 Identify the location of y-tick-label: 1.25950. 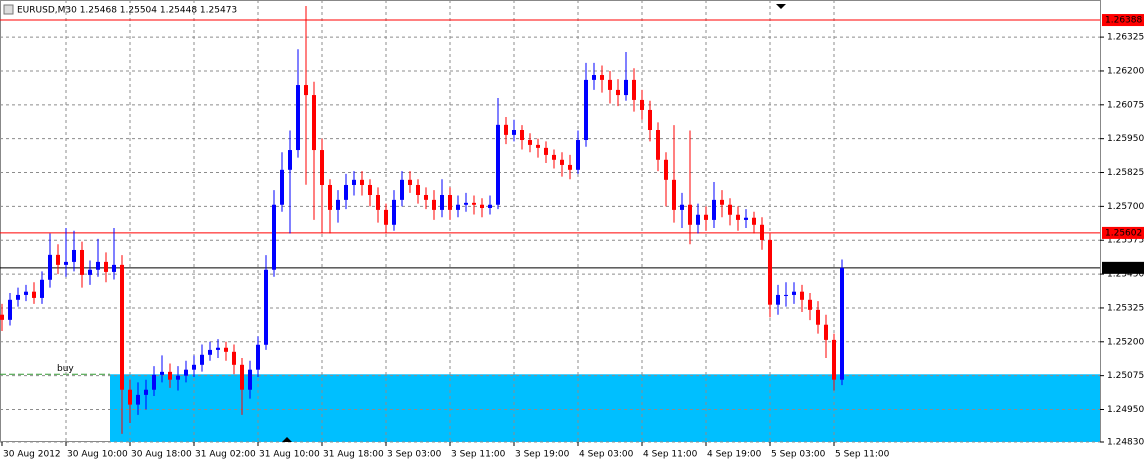
(1125, 139).